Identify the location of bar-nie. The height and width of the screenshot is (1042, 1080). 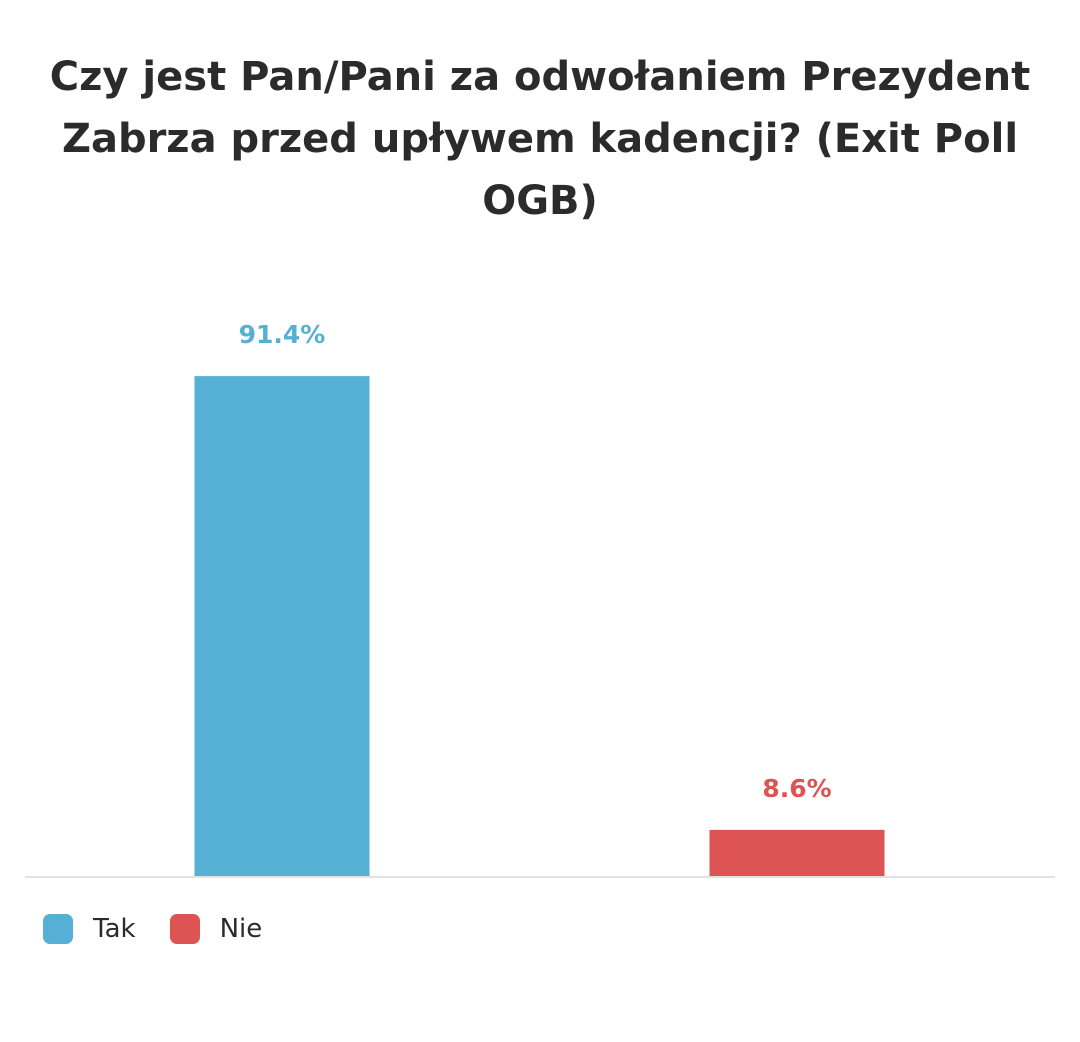
(797, 853).